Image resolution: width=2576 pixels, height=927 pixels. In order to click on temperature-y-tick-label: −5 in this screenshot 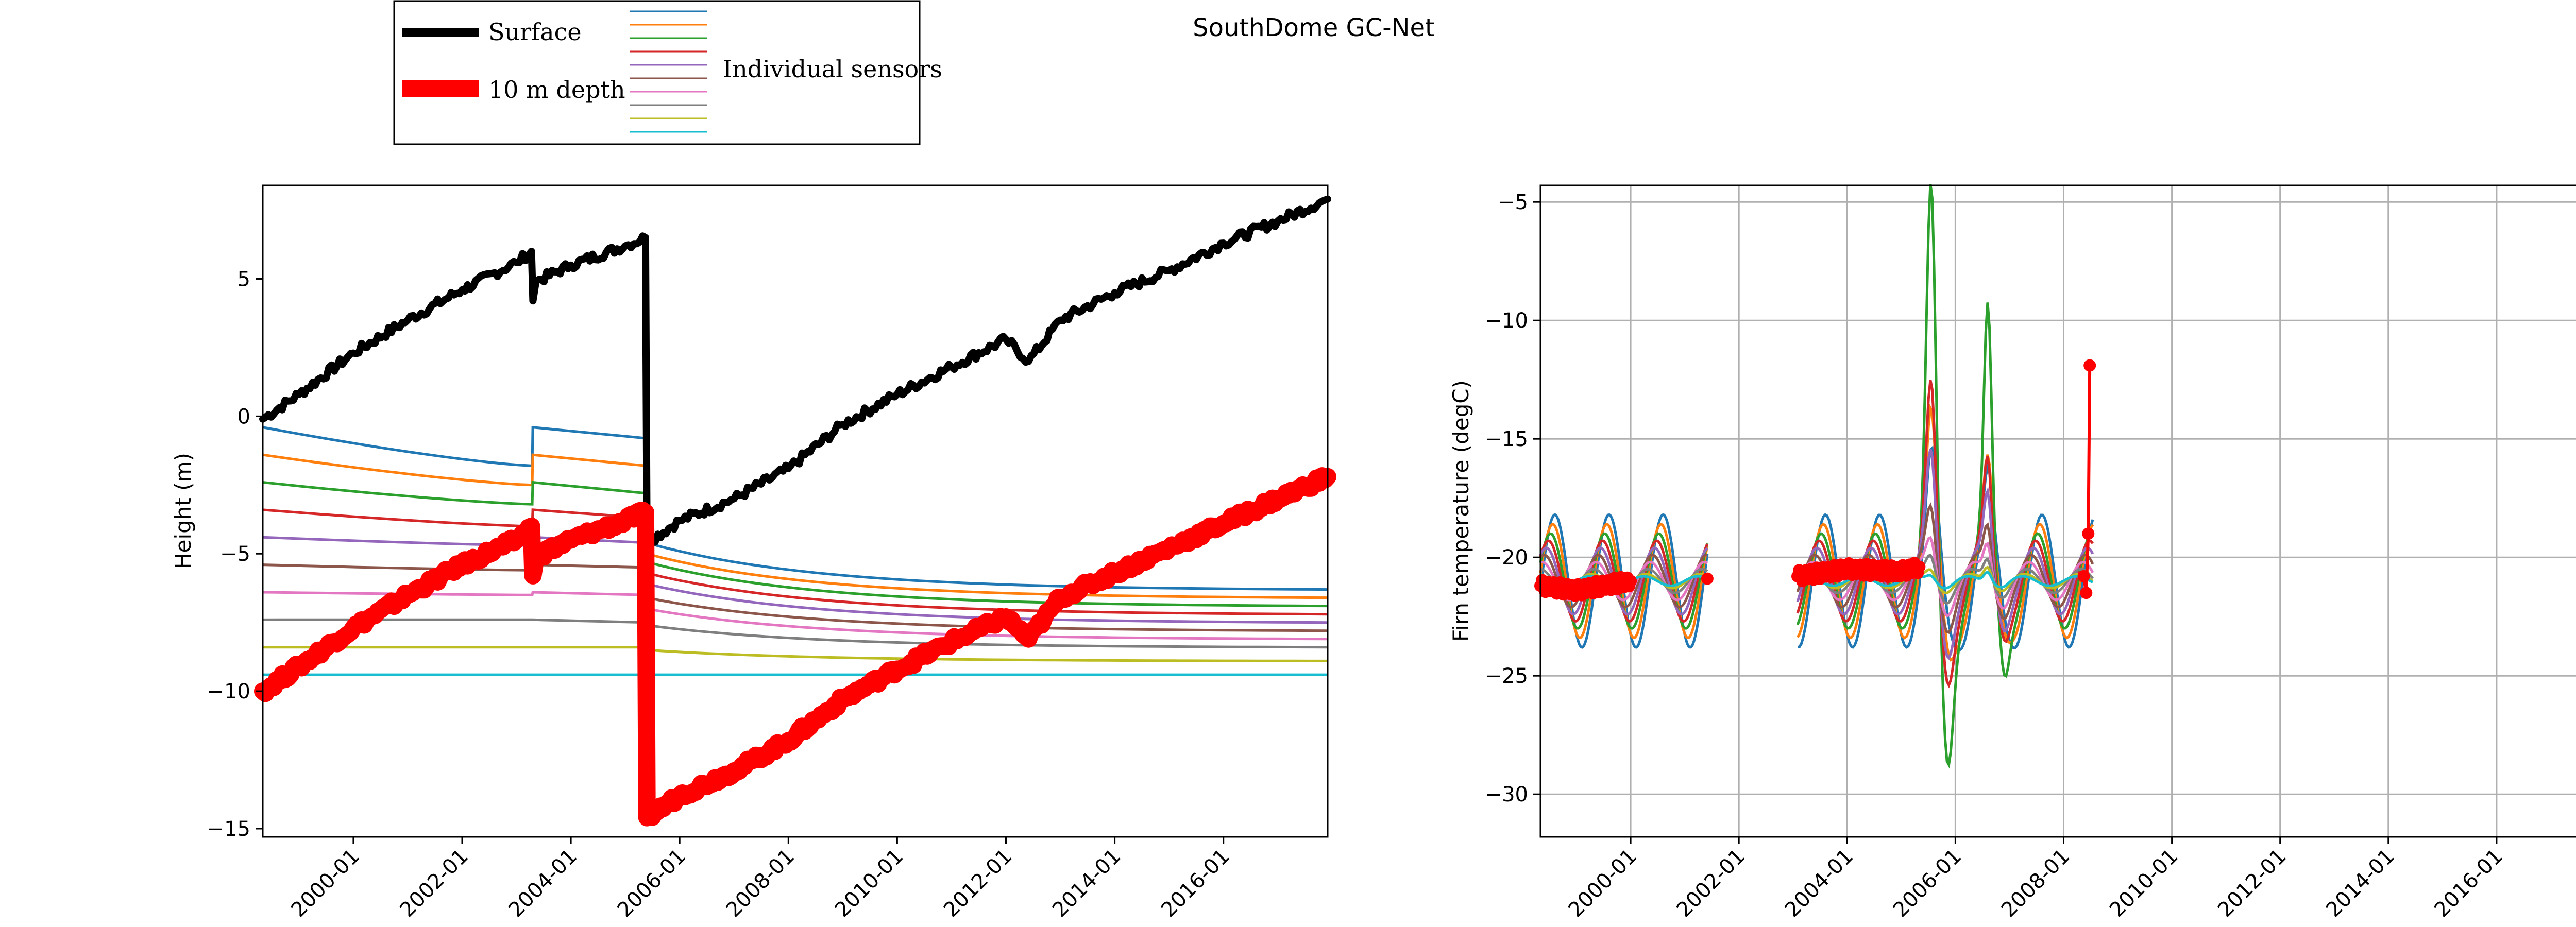, I will do `click(1513, 202)`.